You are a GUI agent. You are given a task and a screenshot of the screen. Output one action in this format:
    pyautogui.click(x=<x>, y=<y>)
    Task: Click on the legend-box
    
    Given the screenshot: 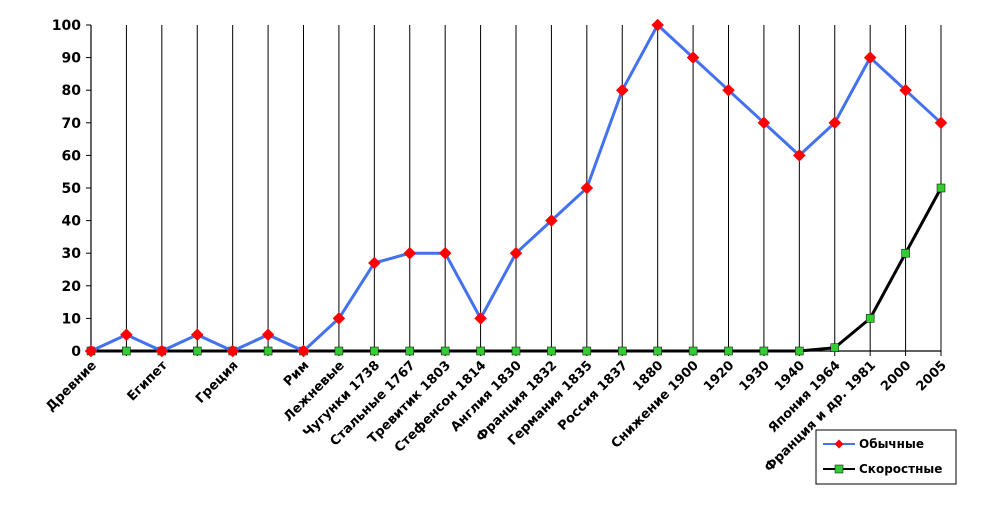 What is the action you would take?
    pyautogui.click(x=886, y=457)
    